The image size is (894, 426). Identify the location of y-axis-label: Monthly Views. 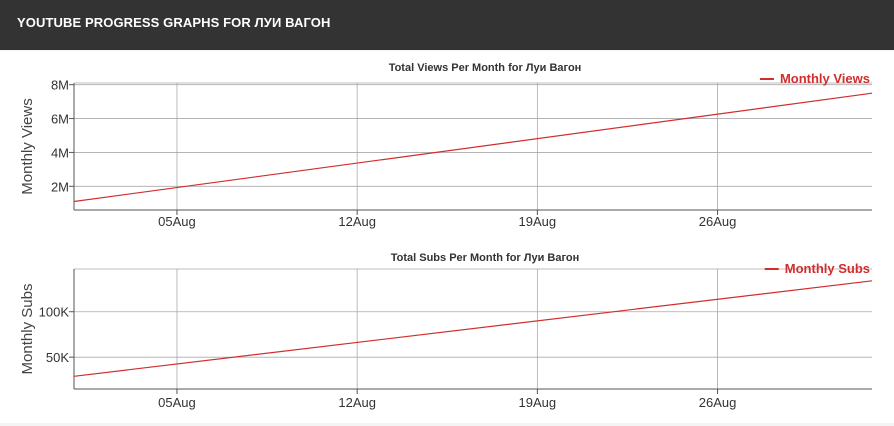
(27, 146).